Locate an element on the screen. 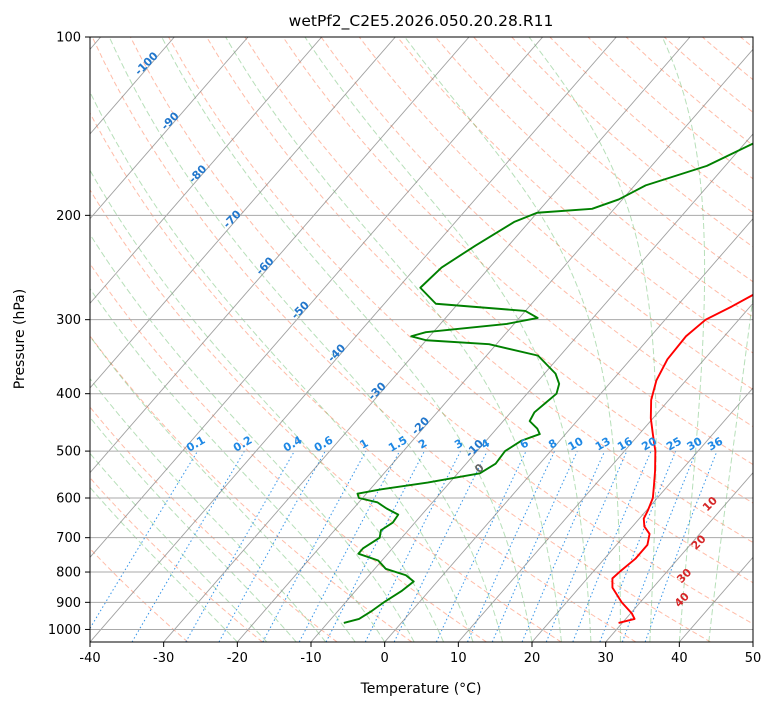 The height and width of the screenshot is (708, 775). x-tick-label: -40 is located at coordinates (89, 658).